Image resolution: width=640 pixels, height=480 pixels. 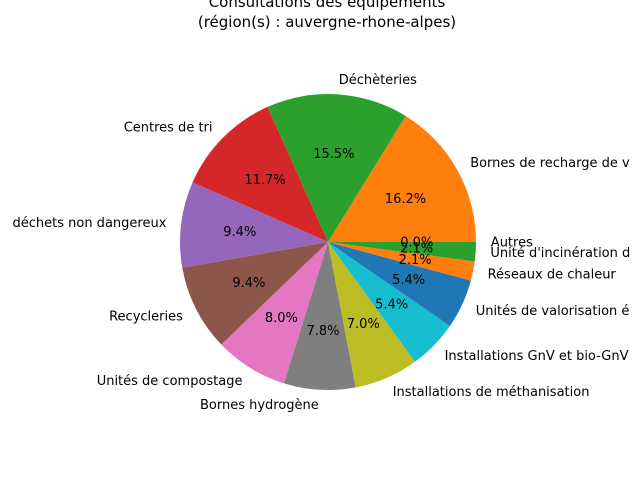 What do you see at coordinates (170, 381) in the screenshot?
I see `pie-slice-category-label: Unités de compostage` at bounding box center [170, 381].